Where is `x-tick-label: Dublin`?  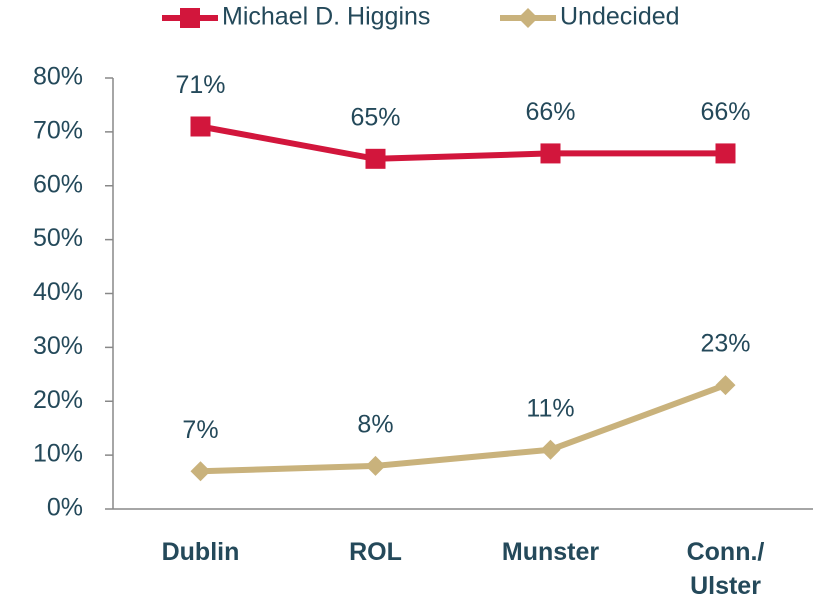
x-tick-label: Dublin is located at coordinates (200, 552).